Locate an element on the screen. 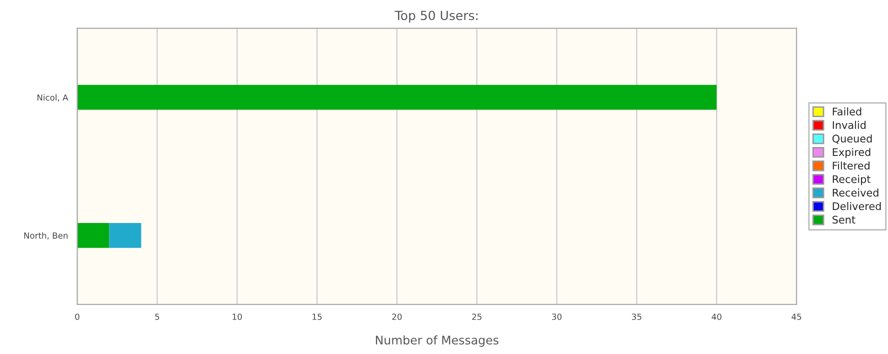  x-tick-label: 15 is located at coordinates (317, 317).